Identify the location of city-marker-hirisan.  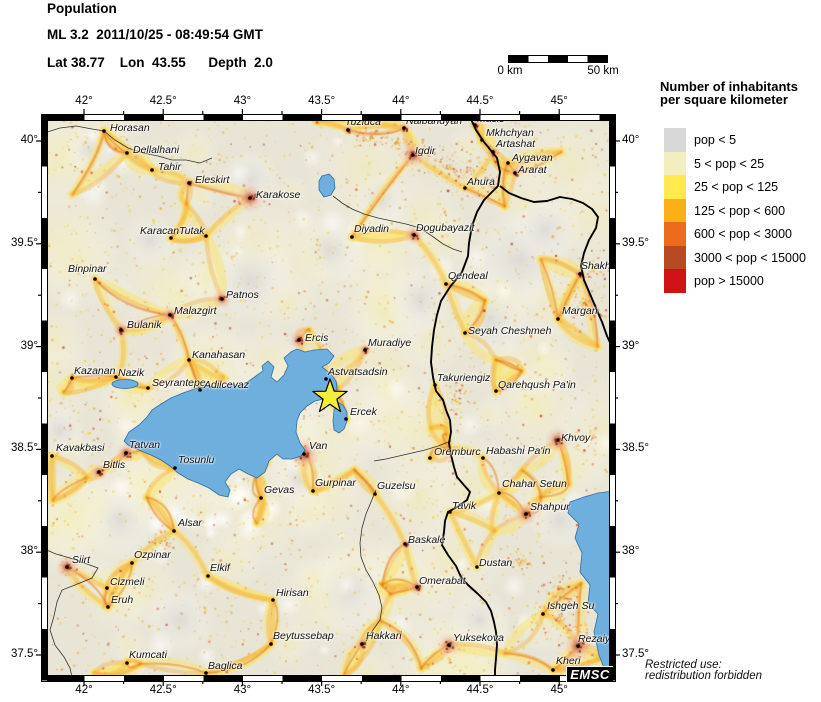
(273, 600).